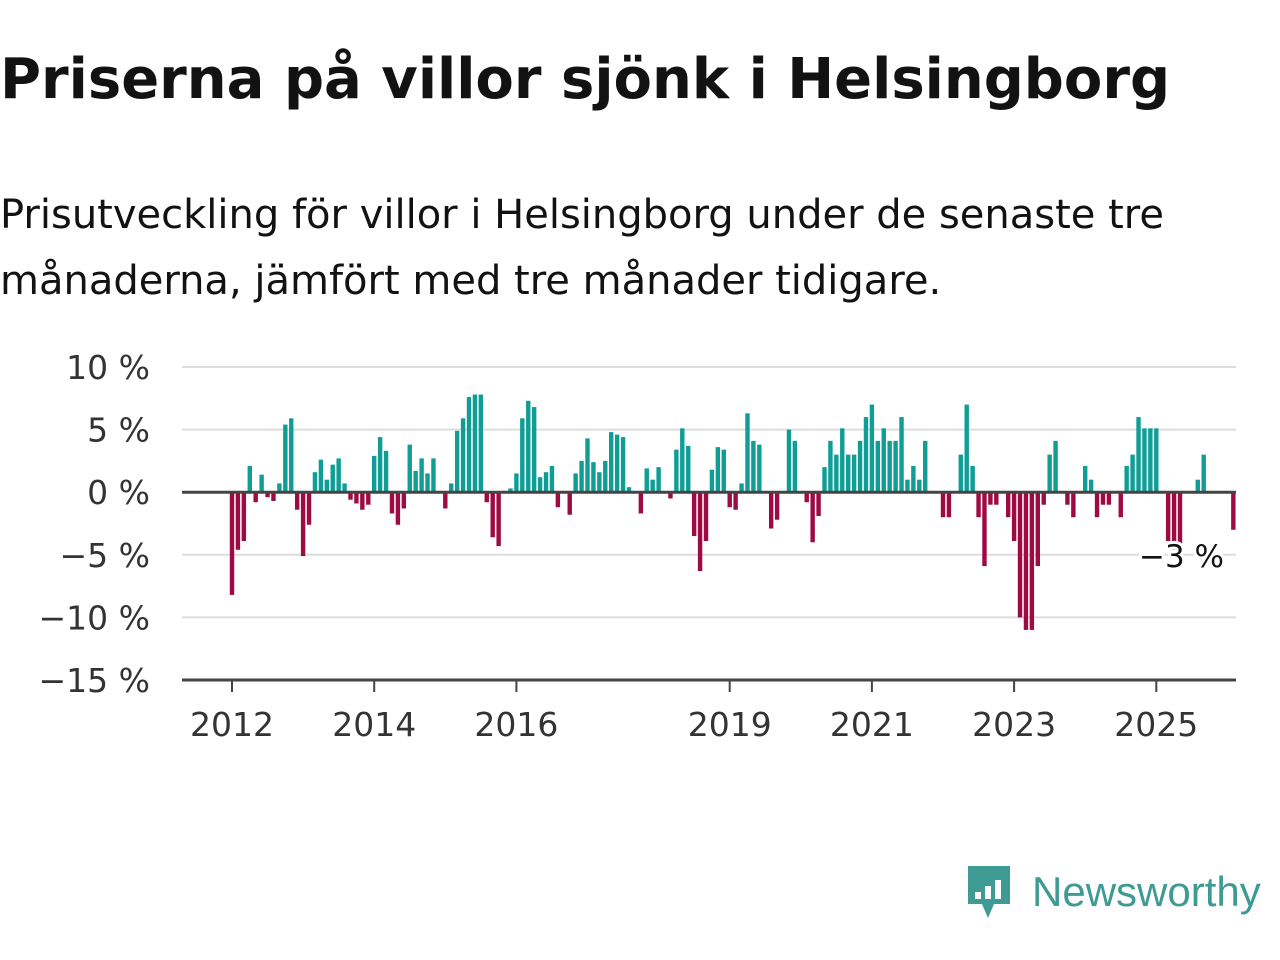  I want to click on x-axis-ticks: 2012 2014 2016 2019 2021 2023 2025, so click(694, 712).